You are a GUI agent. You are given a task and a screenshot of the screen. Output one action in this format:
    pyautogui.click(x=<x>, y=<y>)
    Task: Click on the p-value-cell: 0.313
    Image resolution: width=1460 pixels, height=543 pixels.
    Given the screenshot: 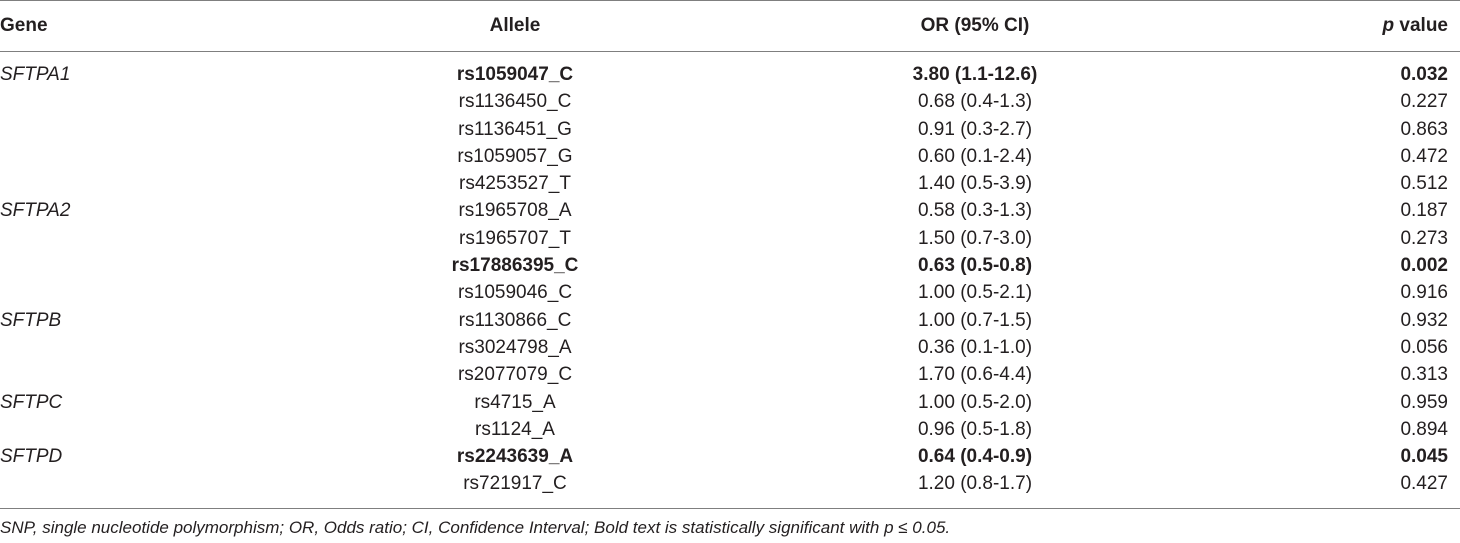 What is the action you would take?
    pyautogui.click(x=1424, y=375)
    